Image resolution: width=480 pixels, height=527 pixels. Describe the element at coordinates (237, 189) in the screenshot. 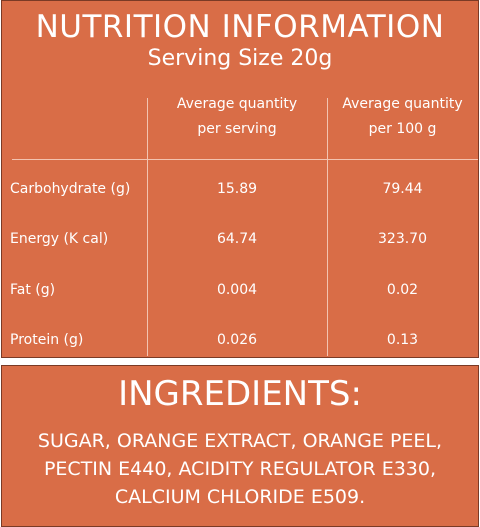

I see `cell-value: 15.89` at that location.